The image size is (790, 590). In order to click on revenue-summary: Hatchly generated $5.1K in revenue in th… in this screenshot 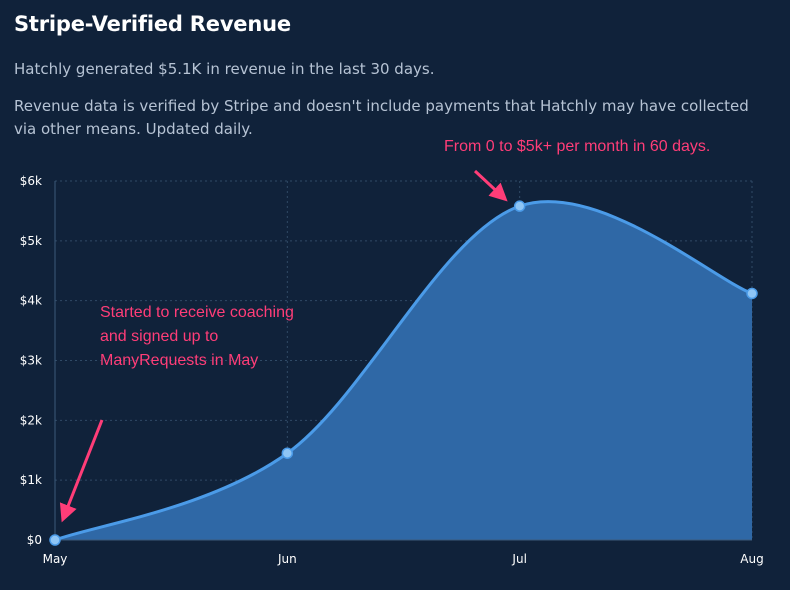, I will do `click(224, 69)`.